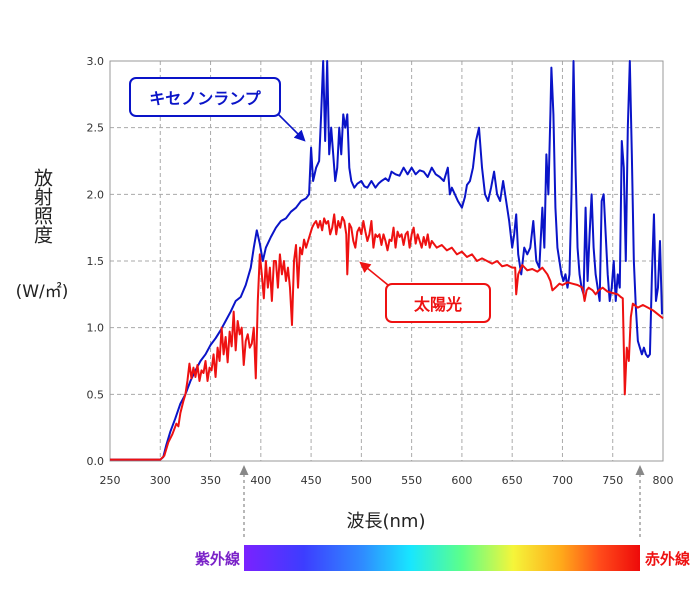 This screenshot has width=700, height=613. What do you see at coordinates (96, 194) in the screenshot?
I see `y-tick-label: 2.0` at bounding box center [96, 194].